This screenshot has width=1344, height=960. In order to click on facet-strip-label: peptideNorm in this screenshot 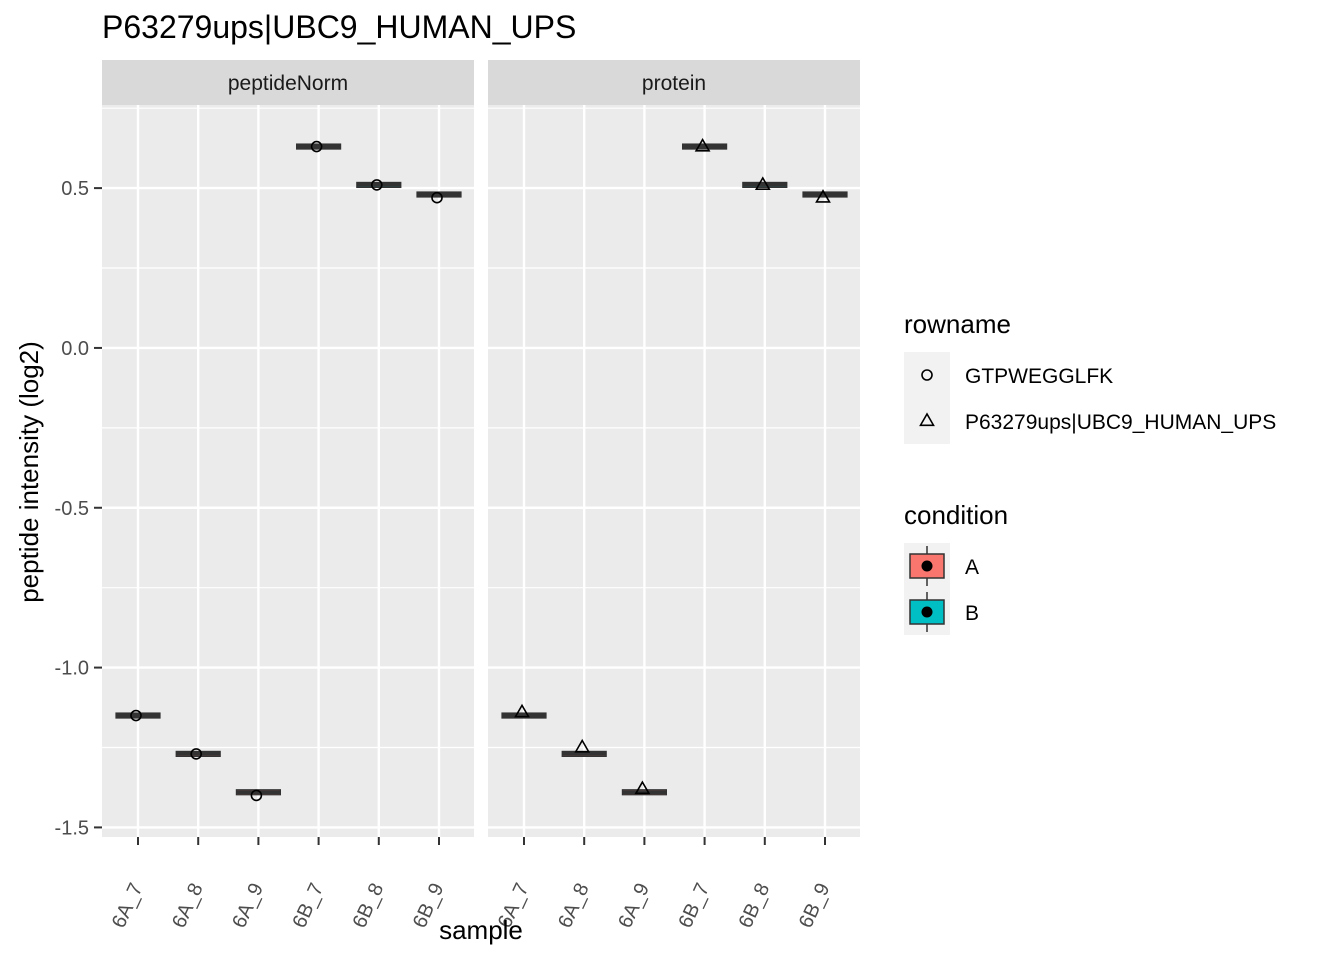, I will do `click(288, 83)`.